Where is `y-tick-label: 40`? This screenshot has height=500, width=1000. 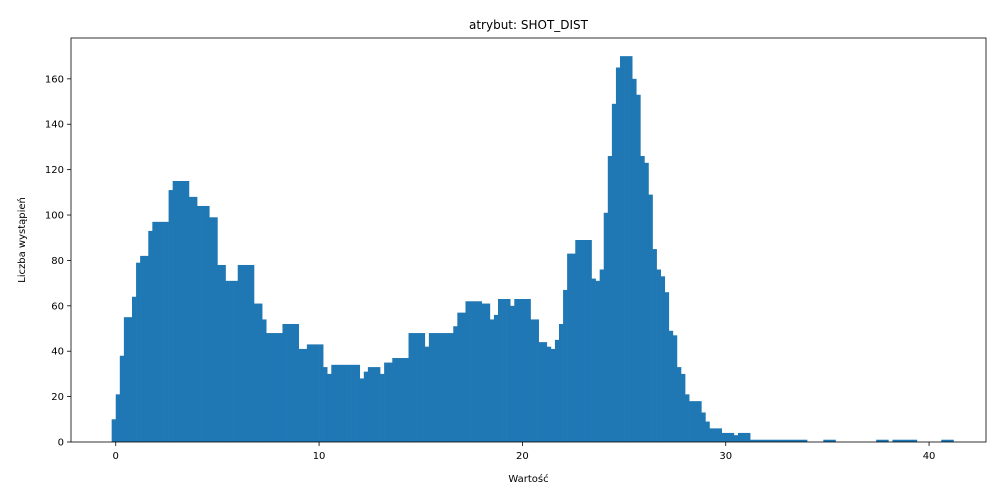
y-tick-label: 40 is located at coordinates (57, 352).